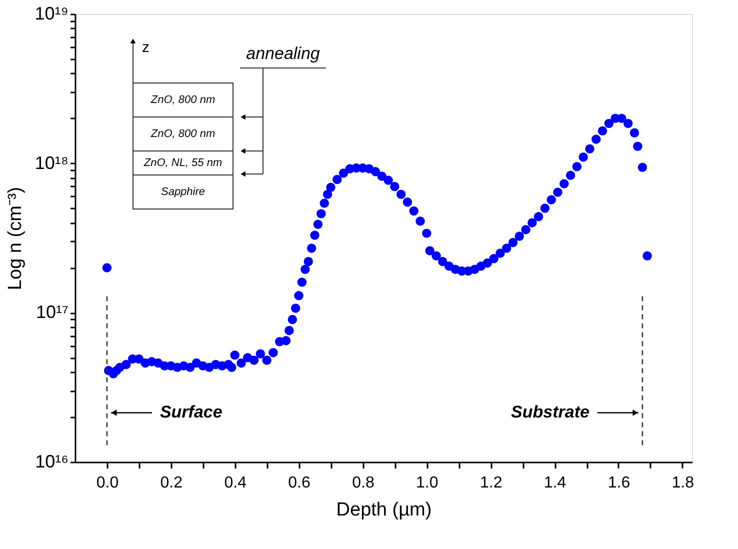  Describe the element at coordinates (363, 483) in the screenshot. I see `x-tick-label: 0.8` at that location.